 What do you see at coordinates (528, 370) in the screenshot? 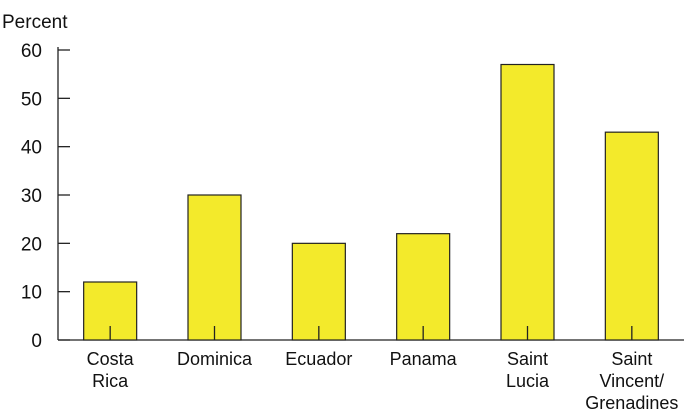
I see `x-tick-label: Saint Lucia` at bounding box center [528, 370].